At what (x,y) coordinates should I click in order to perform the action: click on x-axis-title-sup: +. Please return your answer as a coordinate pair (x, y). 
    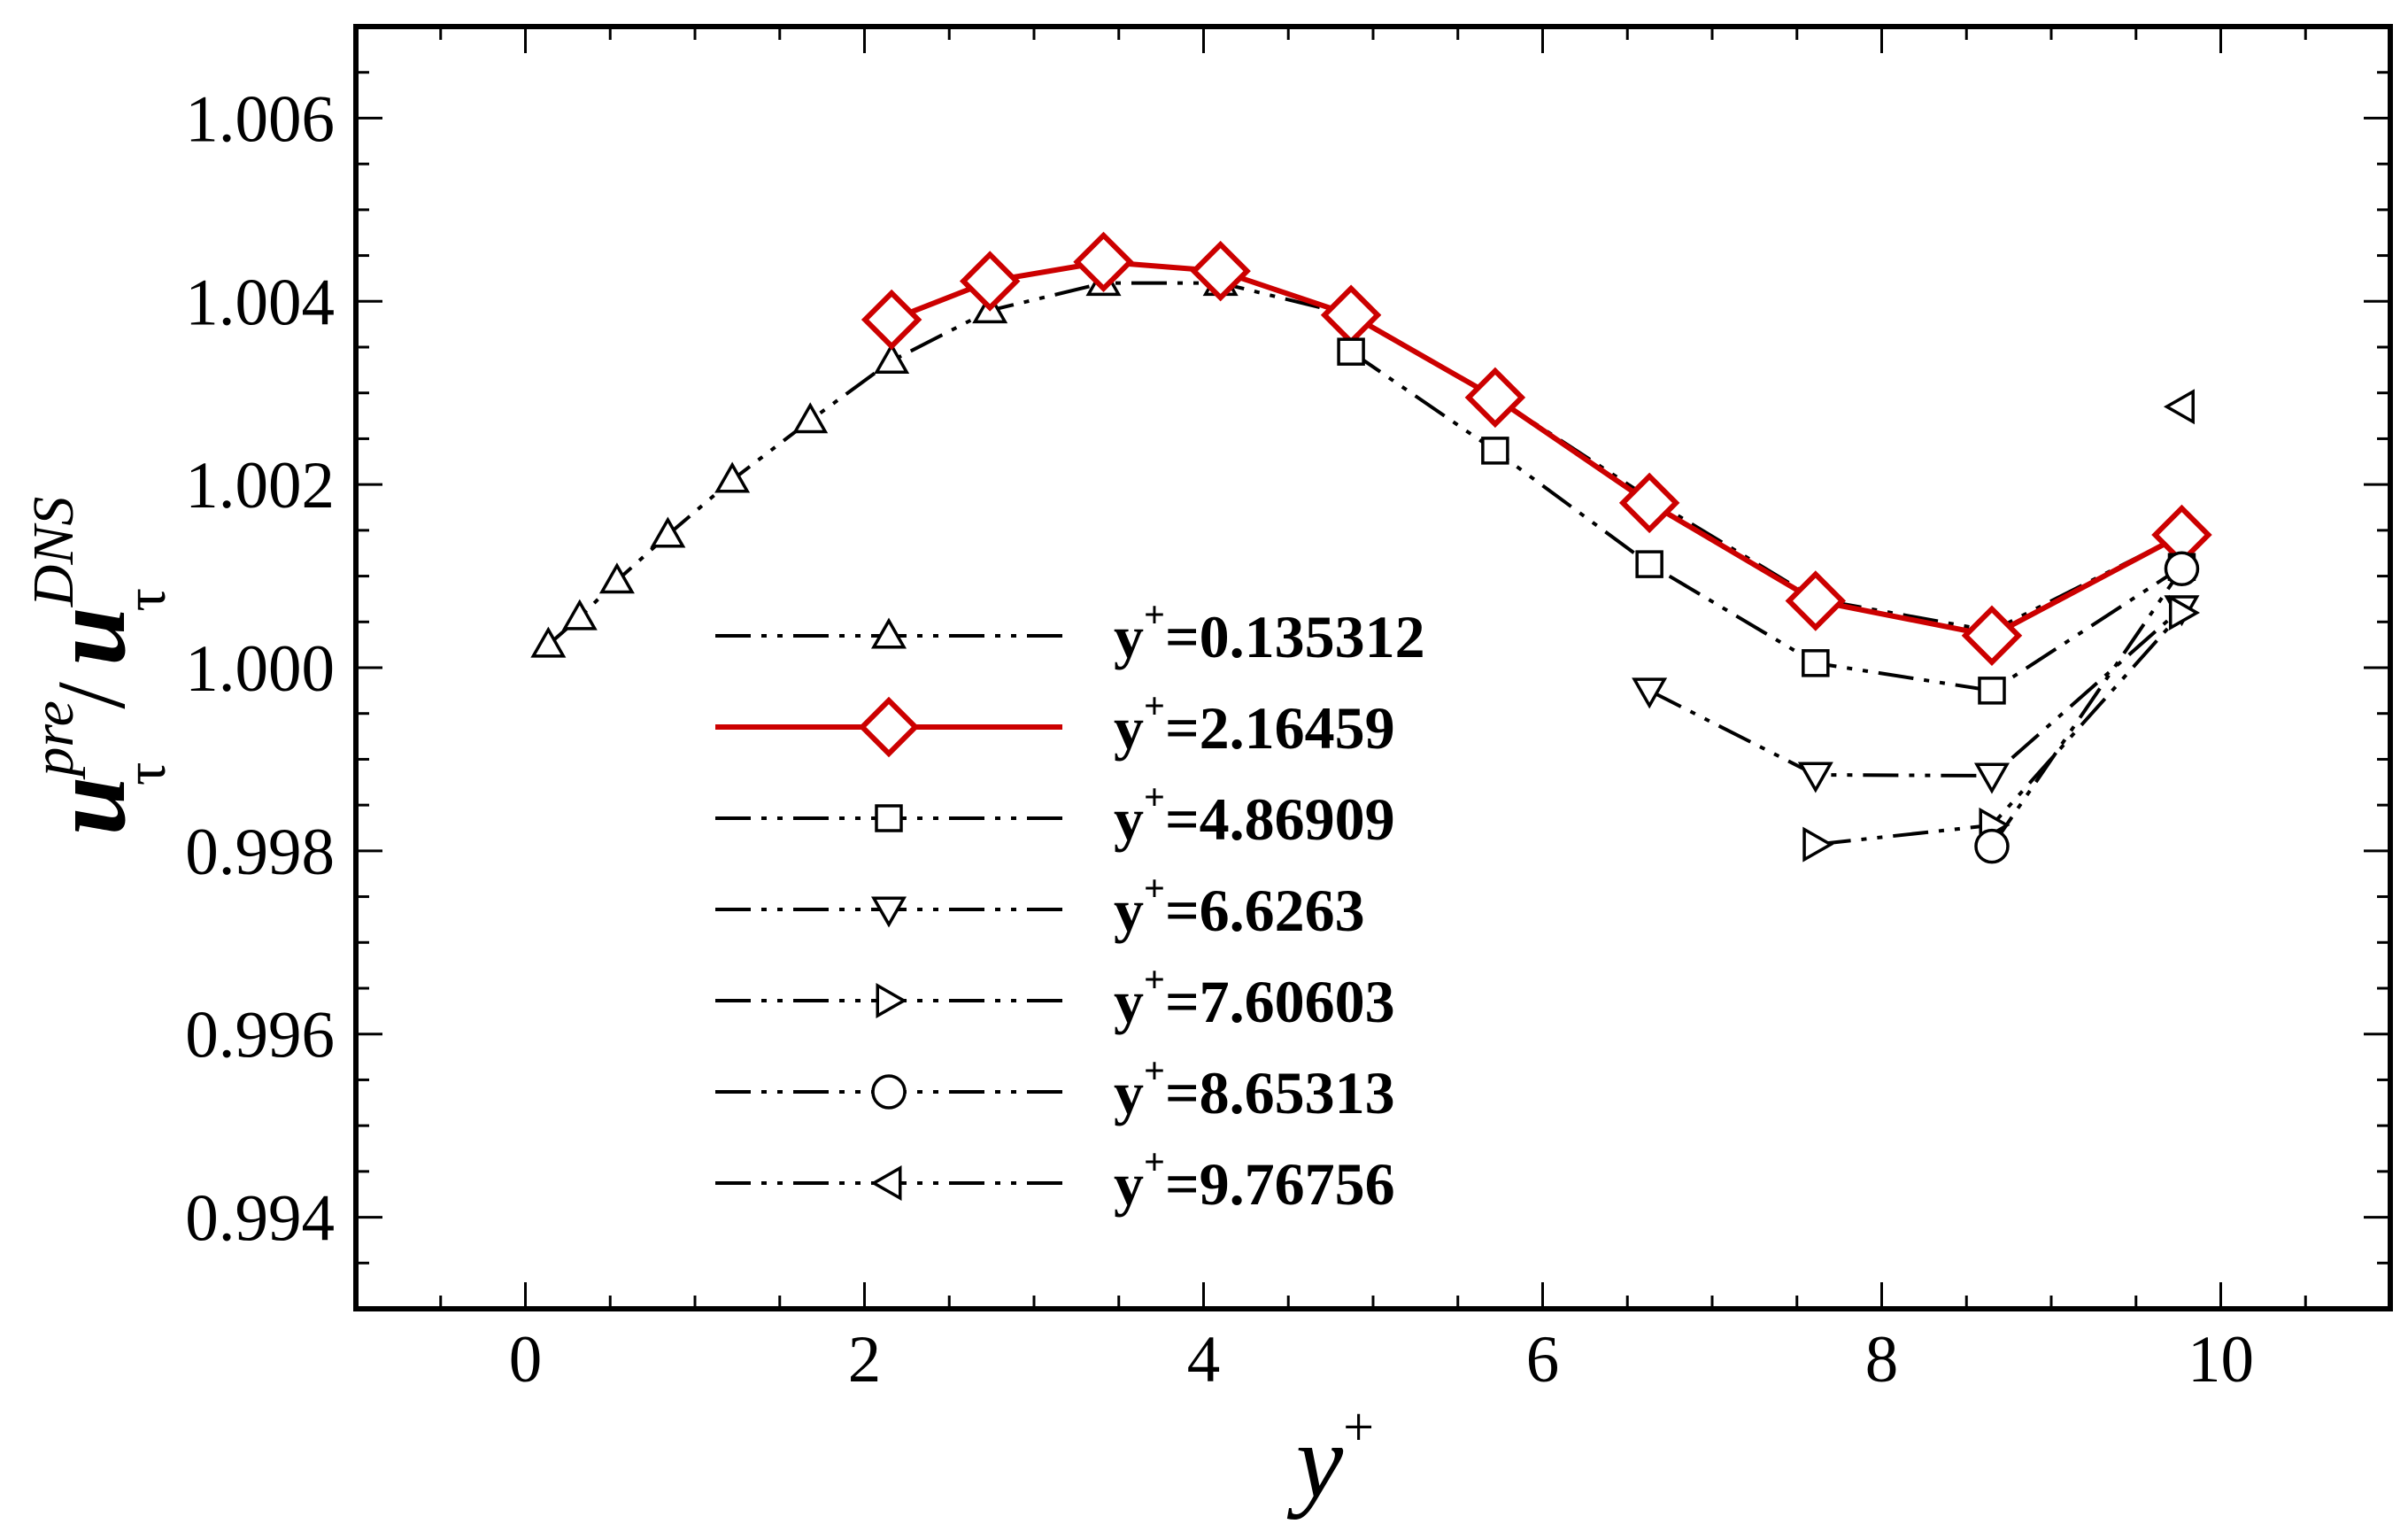
    Looking at the image, I should click on (1358, 1427).